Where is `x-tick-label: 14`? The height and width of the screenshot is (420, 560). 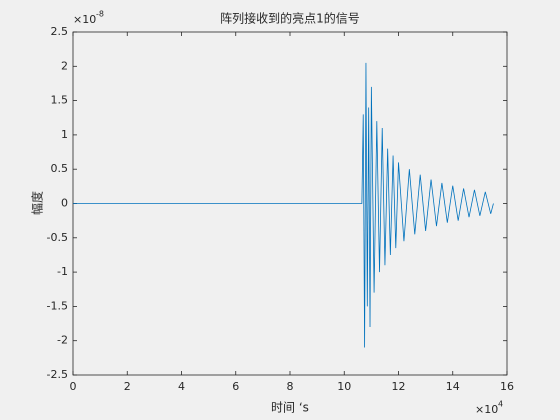 x-tick-label: 14 is located at coordinates (453, 386).